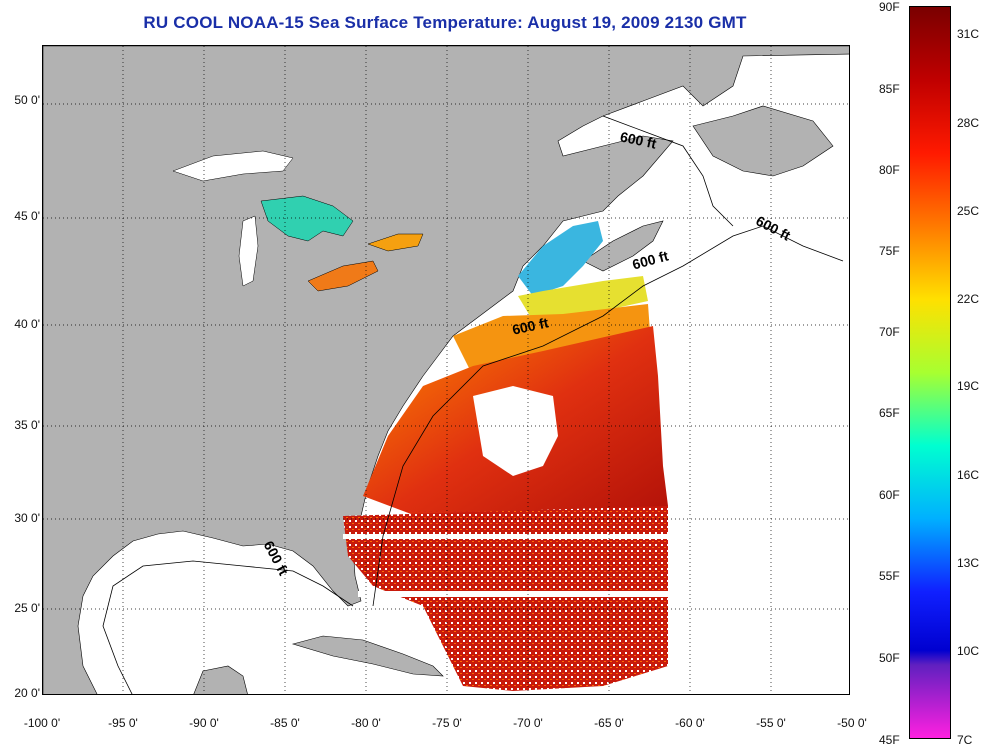 The image size is (984, 754). What do you see at coordinates (968, 211) in the screenshot?
I see `colorbar-c-25: 25C` at bounding box center [968, 211].